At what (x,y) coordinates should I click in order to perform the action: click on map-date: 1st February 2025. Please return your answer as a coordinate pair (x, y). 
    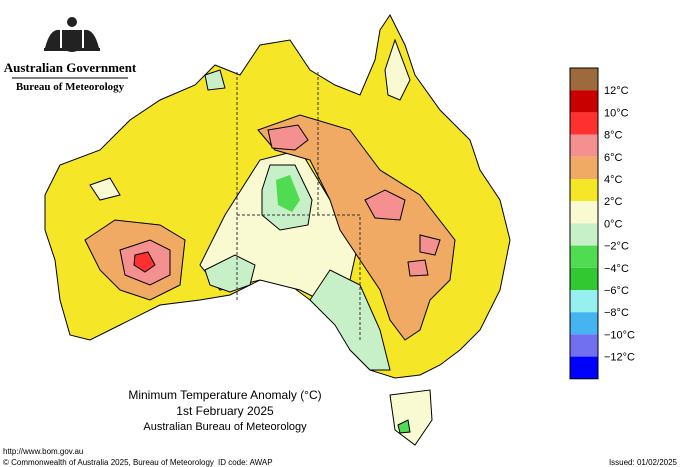
    Looking at the image, I should click on (225, 411).